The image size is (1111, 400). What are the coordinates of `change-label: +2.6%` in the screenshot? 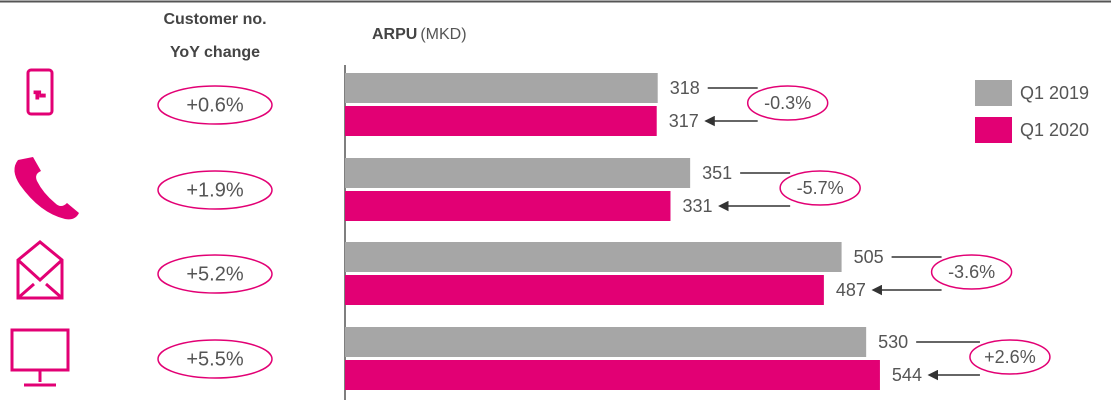 It's located at (1010, 357).